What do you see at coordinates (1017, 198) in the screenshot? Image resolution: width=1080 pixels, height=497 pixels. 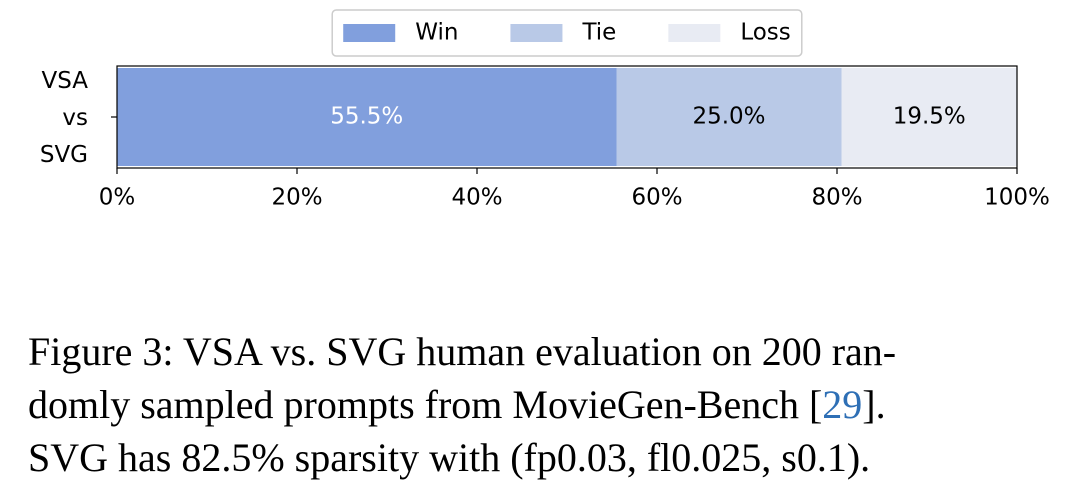 I see `x-tick-label: 100%` at bounding box center [1017, 198].